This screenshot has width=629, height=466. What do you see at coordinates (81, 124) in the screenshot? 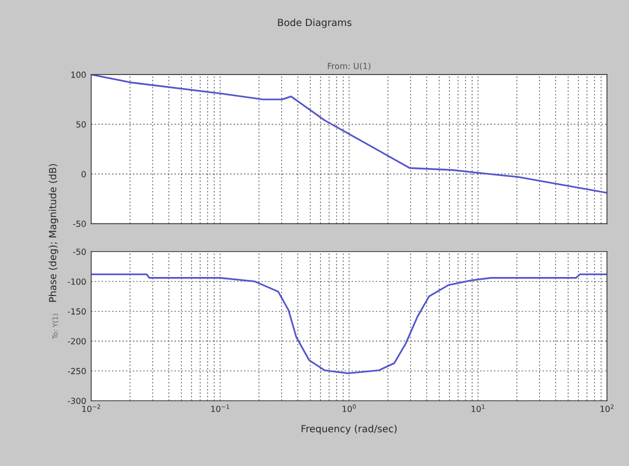
I see `y-tick-label: 50` at bounding box center [81, 124].